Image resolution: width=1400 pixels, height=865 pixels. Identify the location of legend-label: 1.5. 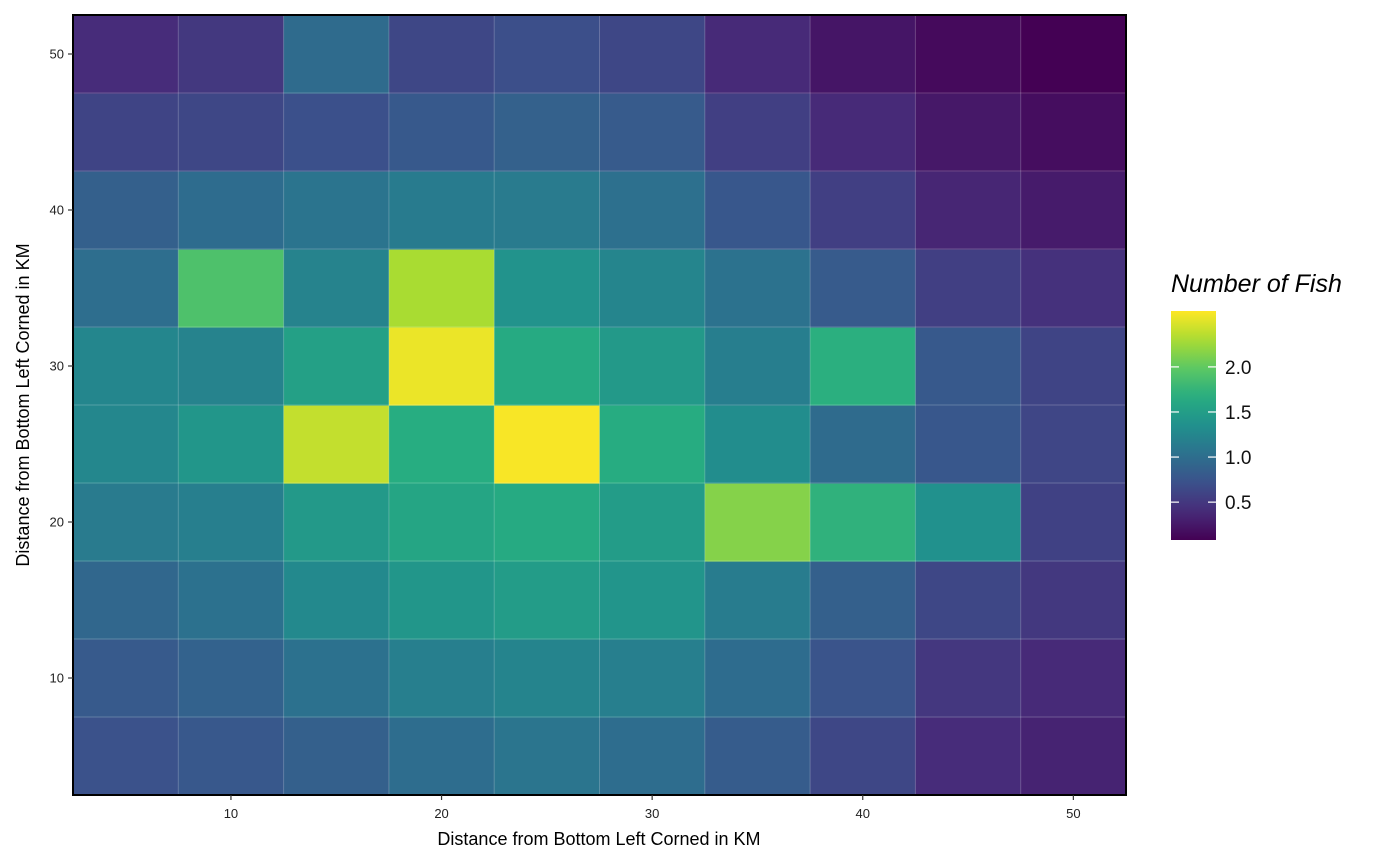
(1238, 413).